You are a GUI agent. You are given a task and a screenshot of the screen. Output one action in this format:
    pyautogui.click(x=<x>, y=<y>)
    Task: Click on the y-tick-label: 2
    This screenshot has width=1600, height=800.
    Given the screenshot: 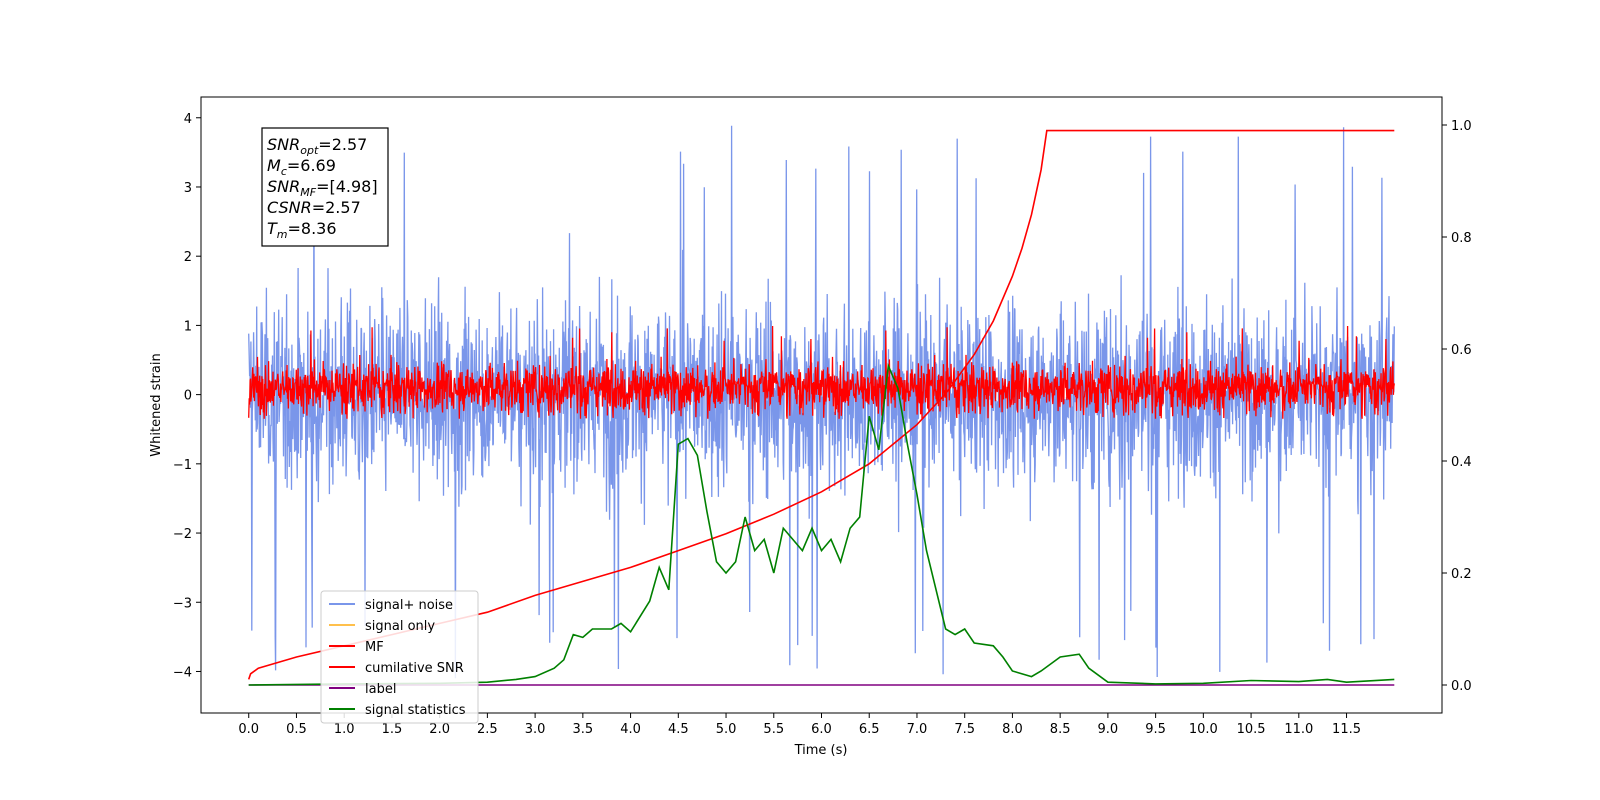 What is the action you would take?
    pyautogui.click(x=188, y=257)
    